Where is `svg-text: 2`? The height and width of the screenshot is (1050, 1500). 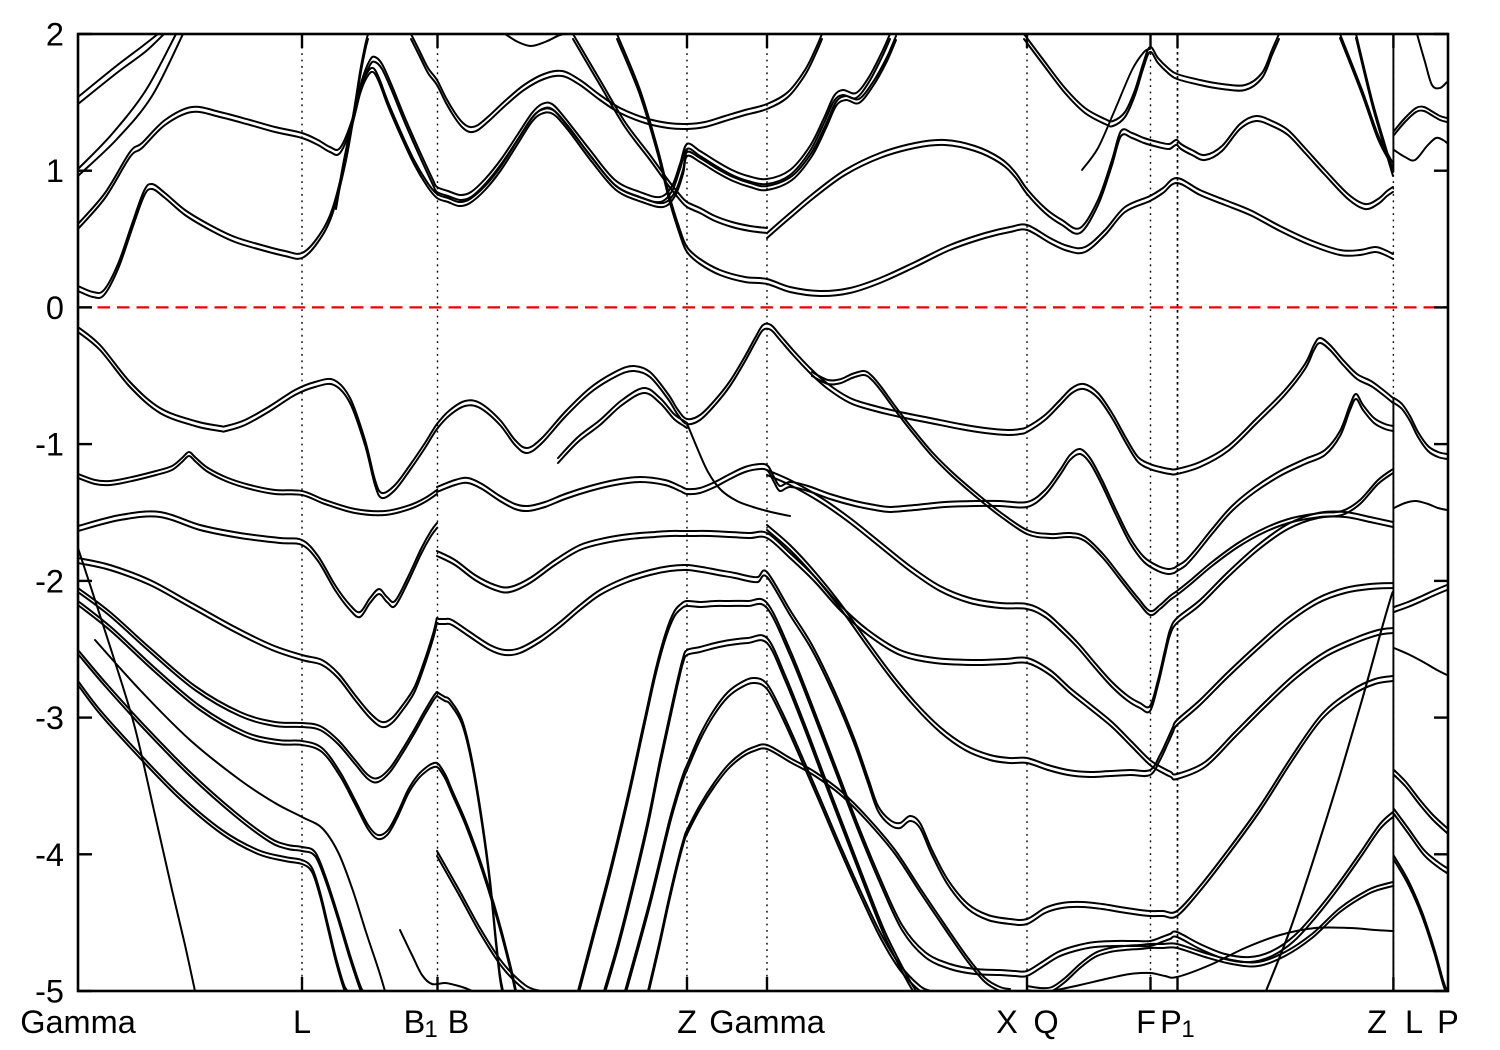 svg-text: 2 is located at coordinates (55, 35).